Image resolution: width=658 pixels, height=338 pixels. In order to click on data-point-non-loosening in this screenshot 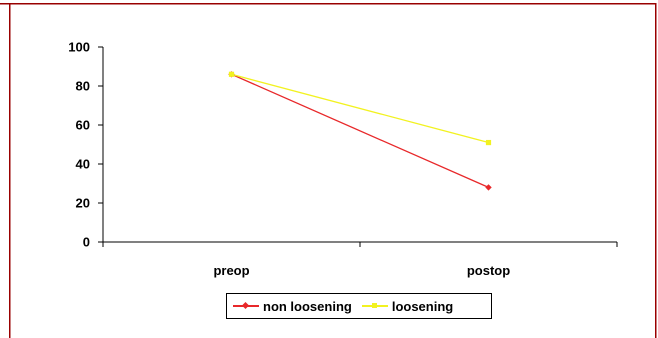, I will do `click(488, 187)`.